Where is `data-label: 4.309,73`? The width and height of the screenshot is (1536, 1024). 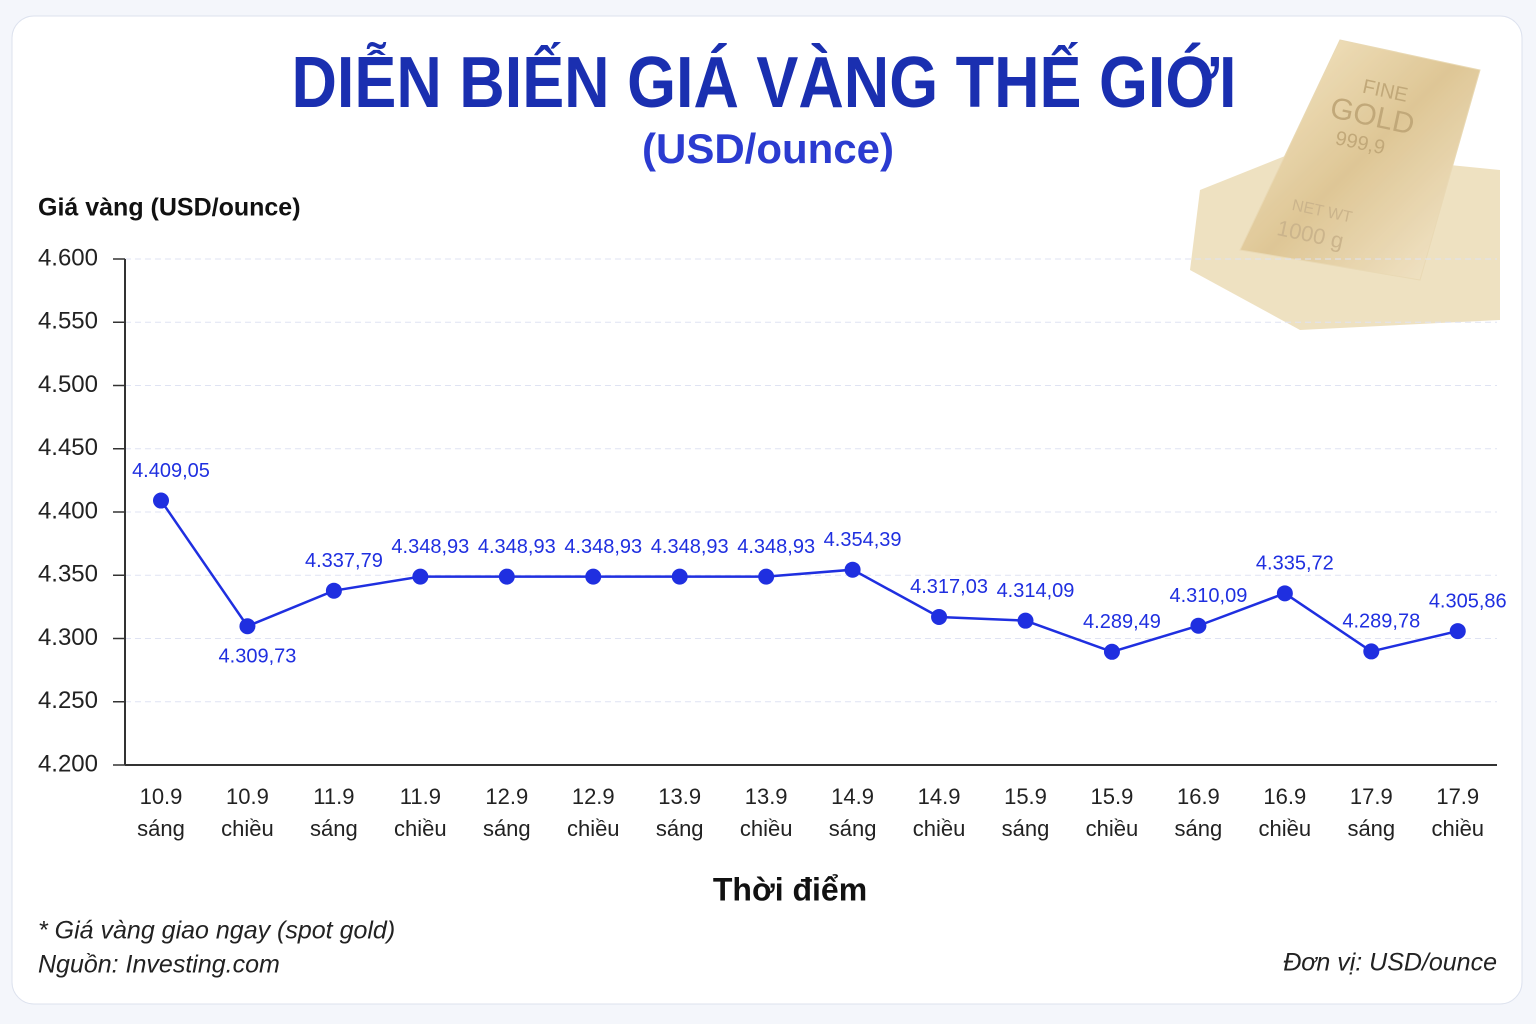 data-label: 4.309,73 is located at coordinates (258, 656).